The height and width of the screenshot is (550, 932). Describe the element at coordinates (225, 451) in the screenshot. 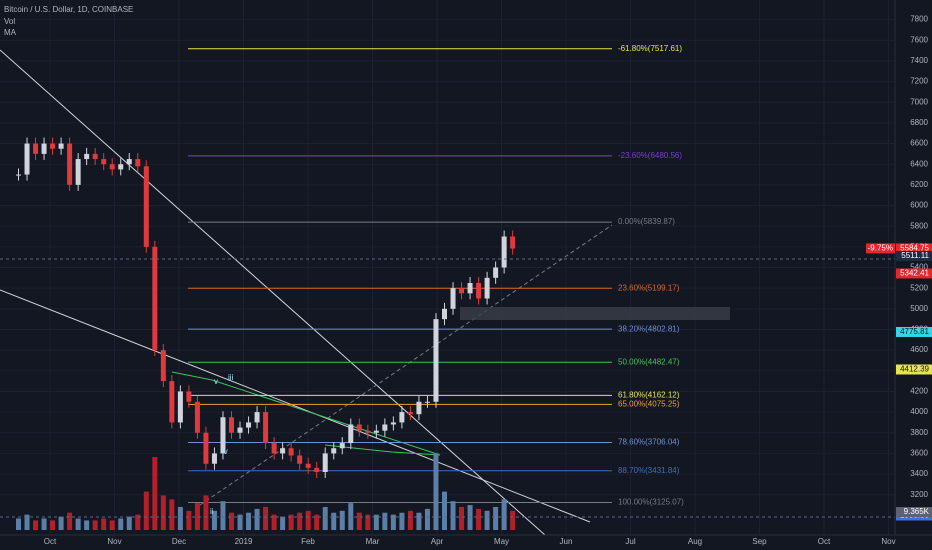

I see `wave-label: iv` at that location.